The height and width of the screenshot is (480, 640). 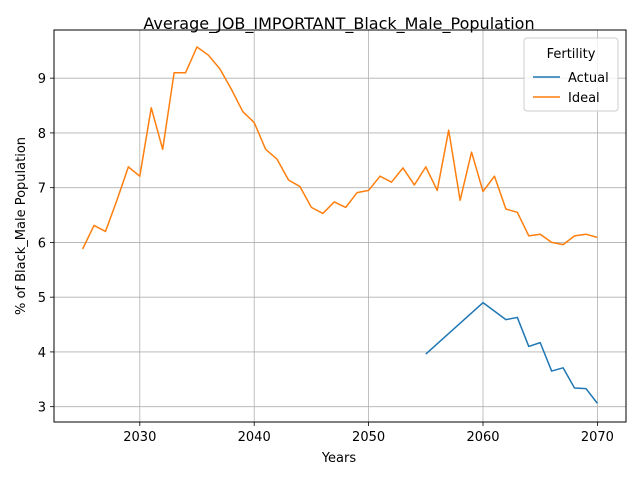 I want to click on legend: Fertility Actual Ideal, so click(x=571, y=74).